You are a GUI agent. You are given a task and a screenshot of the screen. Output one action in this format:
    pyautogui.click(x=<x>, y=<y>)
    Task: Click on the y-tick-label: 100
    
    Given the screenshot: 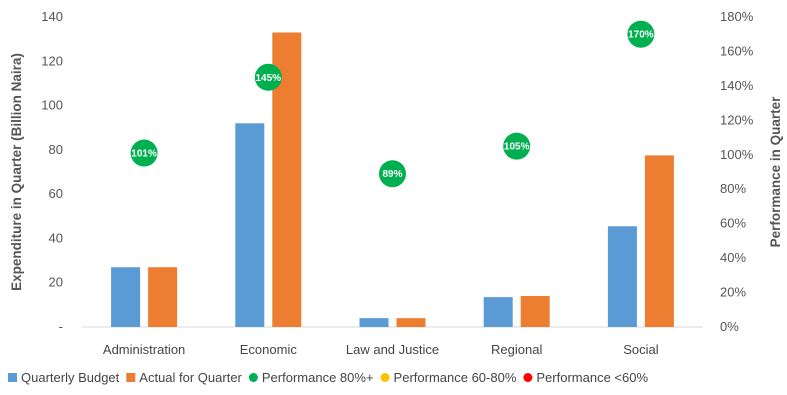 What is the action you would take?
    pyautogui.click(x=52, y=105)
    